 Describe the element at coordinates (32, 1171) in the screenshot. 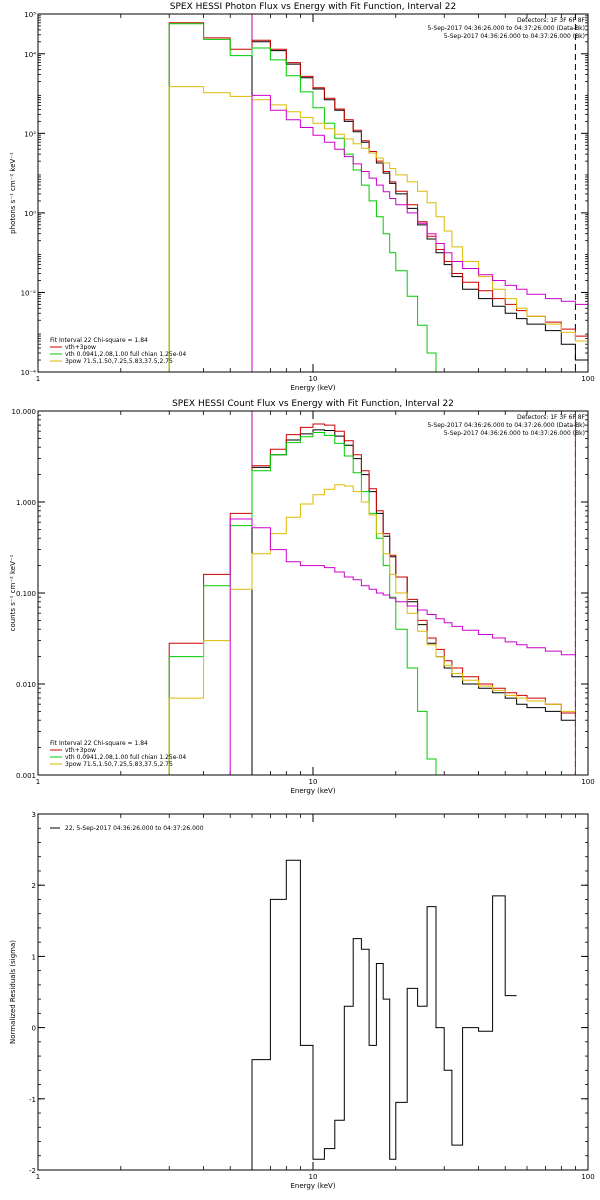

I see `y-tick-label: -2` at that location.